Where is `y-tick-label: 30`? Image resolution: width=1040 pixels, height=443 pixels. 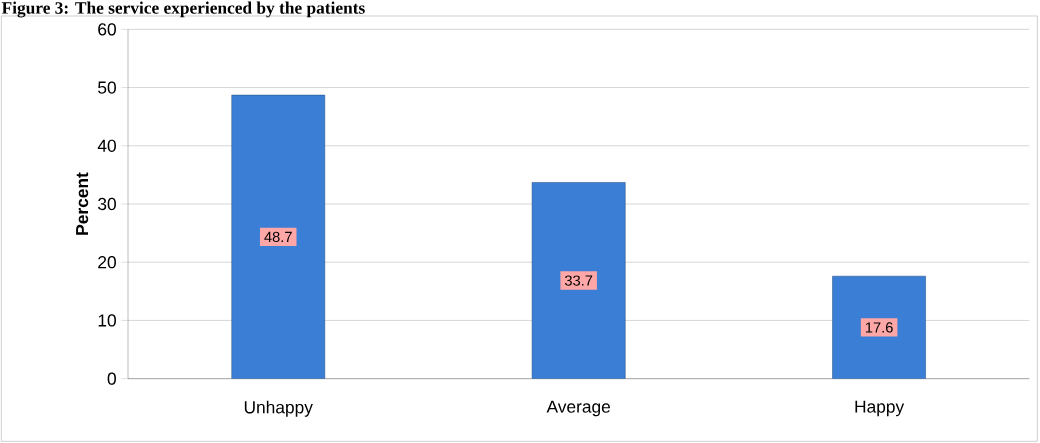 y-tick-label: 30 is located at coordinates (107, 204).